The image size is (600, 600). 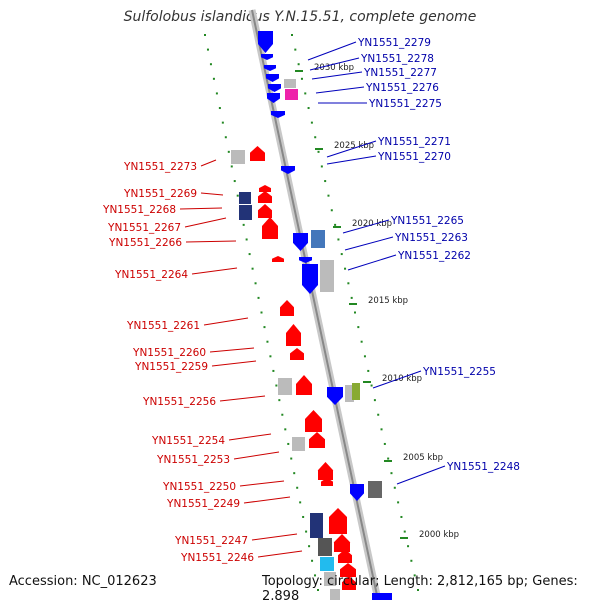 What do you see at coordinates (171, 367) in the screenshot?
I see `gene-label-forward: YN1551_2259` at bounding box center [171, 367].